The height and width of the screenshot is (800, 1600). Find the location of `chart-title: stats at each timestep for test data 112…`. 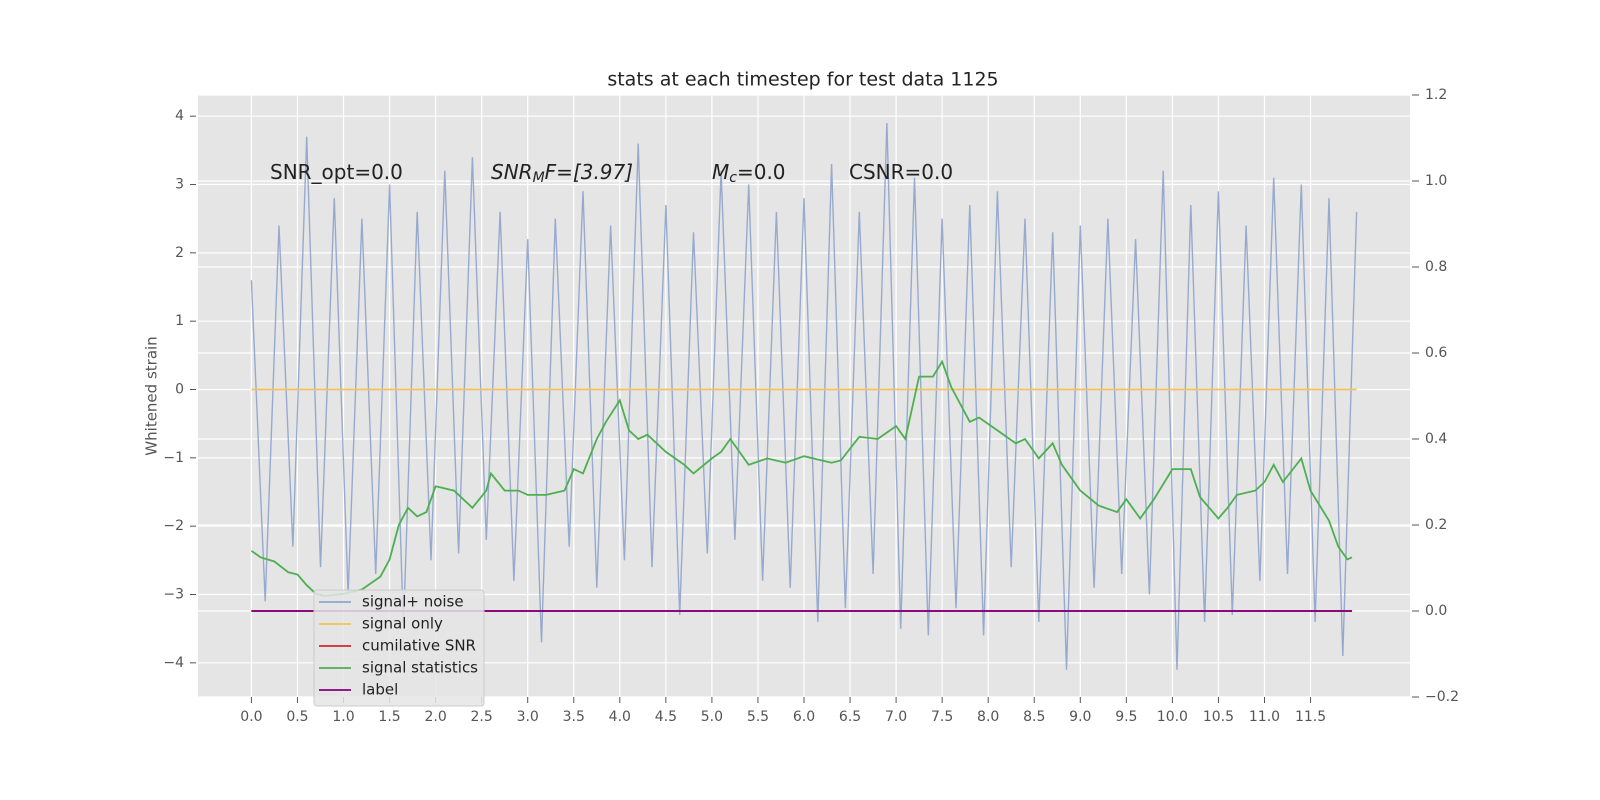

chart-title: stats at each timestep for test data 112… is located at coordinates (802, 80).